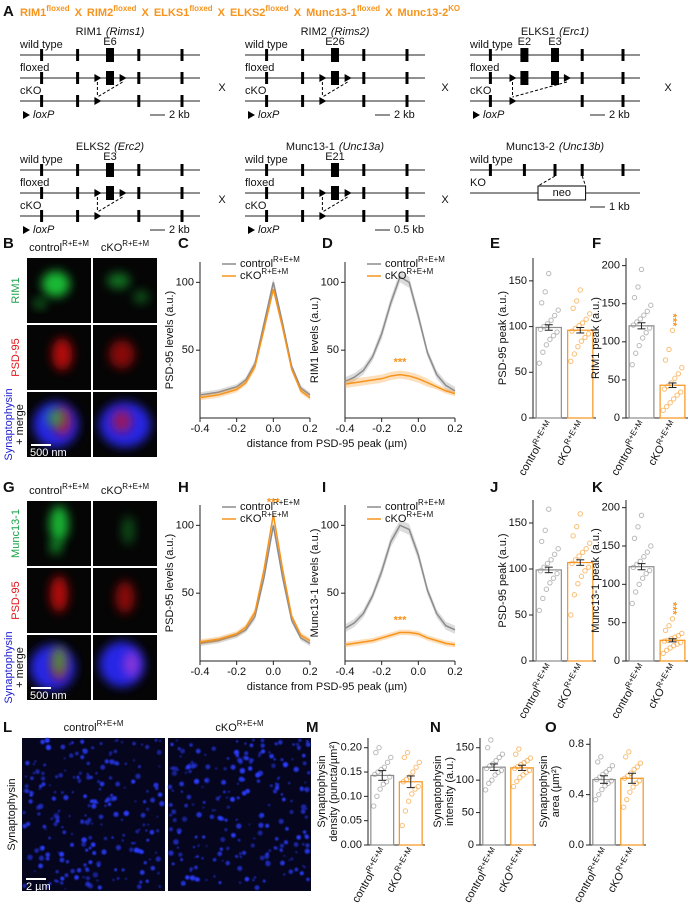 This screenshot has width=692, height=913. Describe the element at coordinates (494, 487) in the screenshot. I see `panel-letter: J` at that location.